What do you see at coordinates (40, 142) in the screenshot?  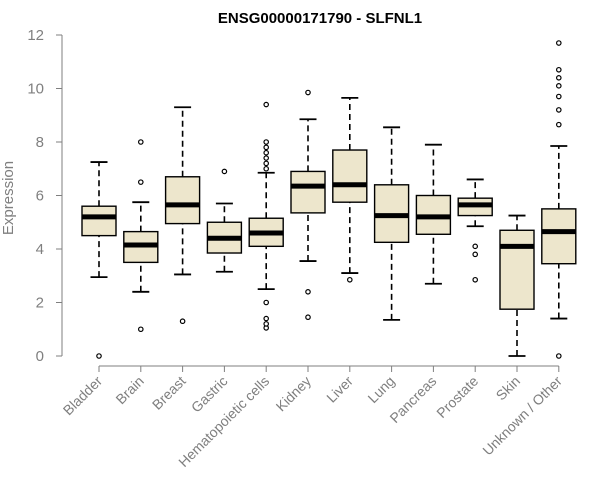 I see `y-tick-label: 8` at bounding box center [40, 142].